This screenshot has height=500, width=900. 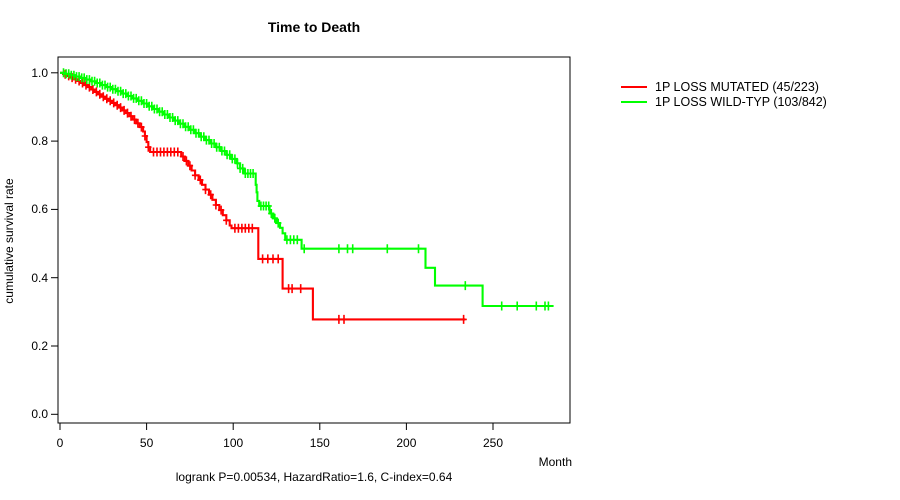 I want to click on y-tick-label: 1.0, so click(x=39, y=72).